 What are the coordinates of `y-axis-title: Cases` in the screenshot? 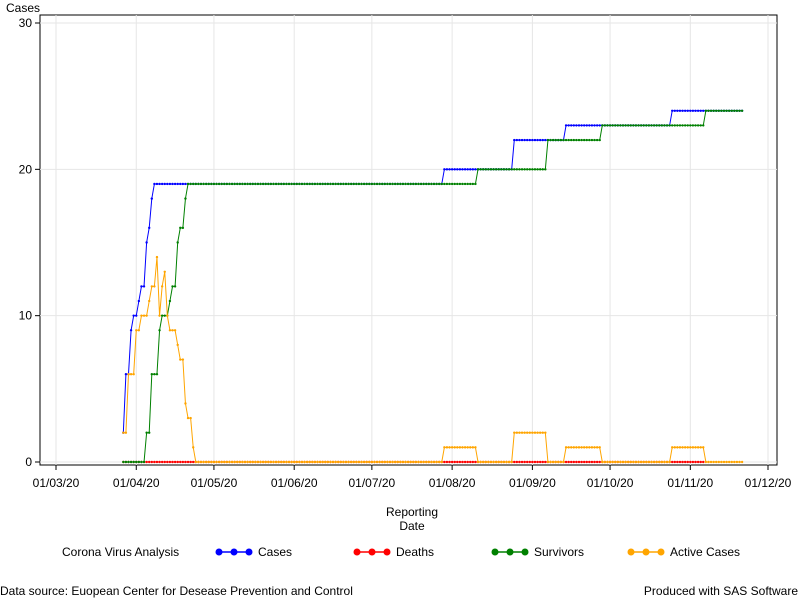 It's located at (23, 8).